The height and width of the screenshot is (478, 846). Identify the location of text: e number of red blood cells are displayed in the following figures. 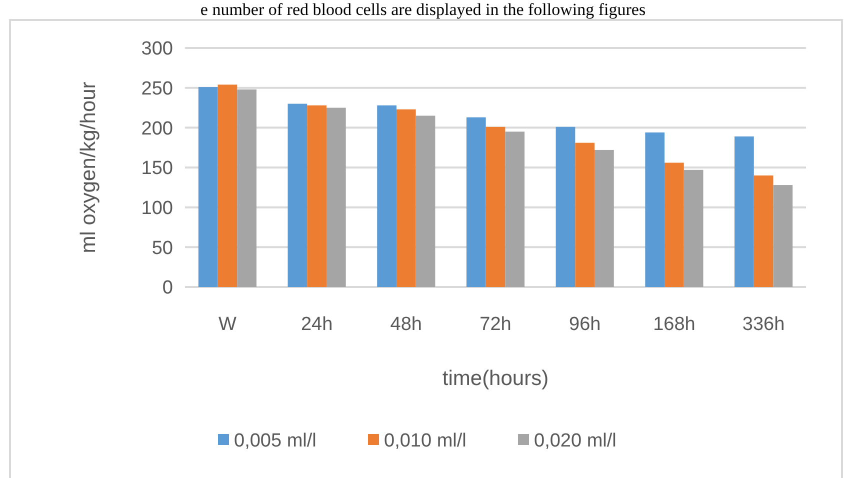
(423, 9).